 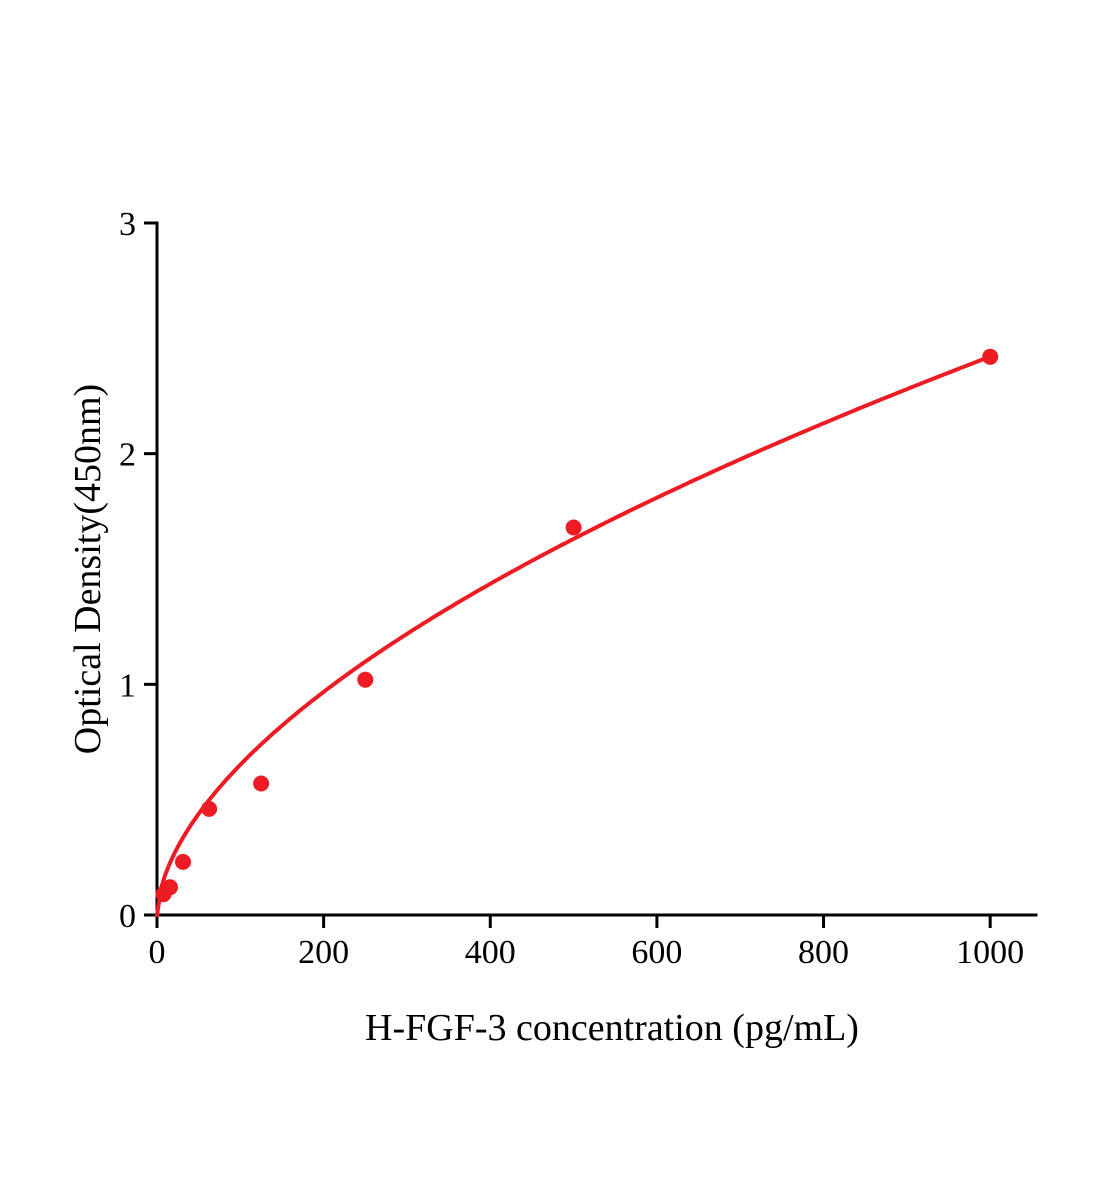 I want to click on x-tick-label: 600, so click(x=656, y=952).